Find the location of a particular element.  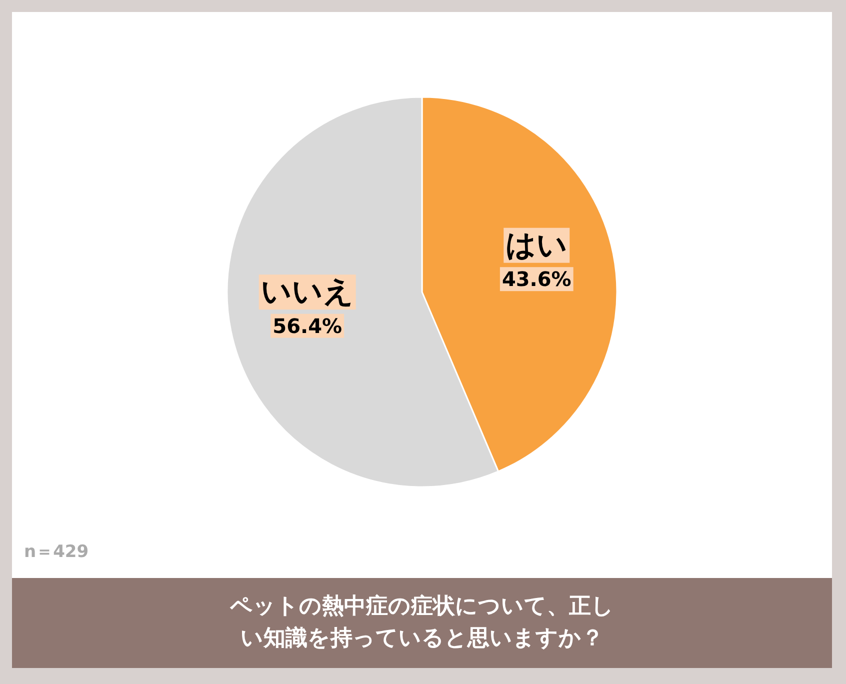

data-label: 43.6% is located at coordinates (537, 279).